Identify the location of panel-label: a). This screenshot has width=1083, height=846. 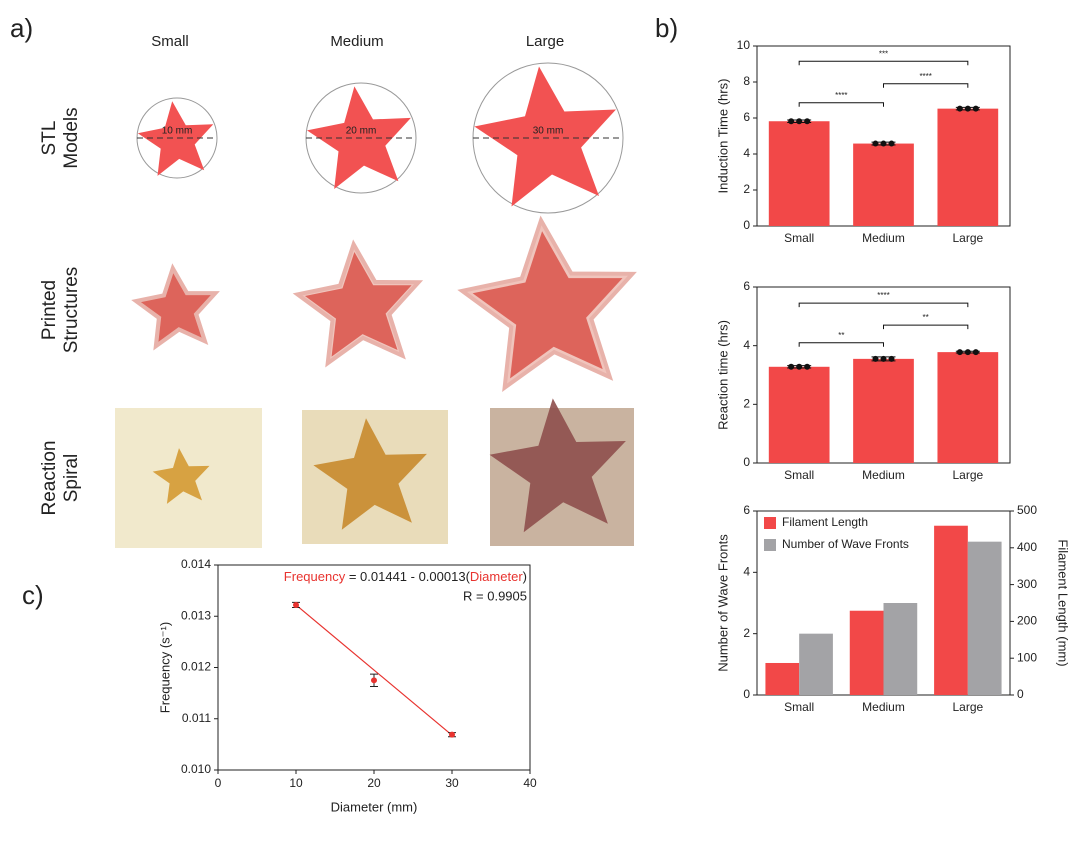
(21, 28).